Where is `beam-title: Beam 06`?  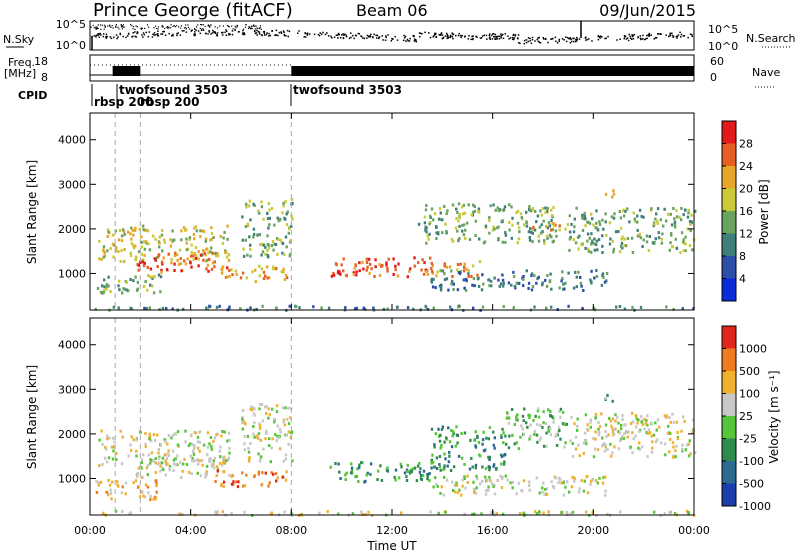 beam-title: Beam 06 is located at coordinates (392, 10).